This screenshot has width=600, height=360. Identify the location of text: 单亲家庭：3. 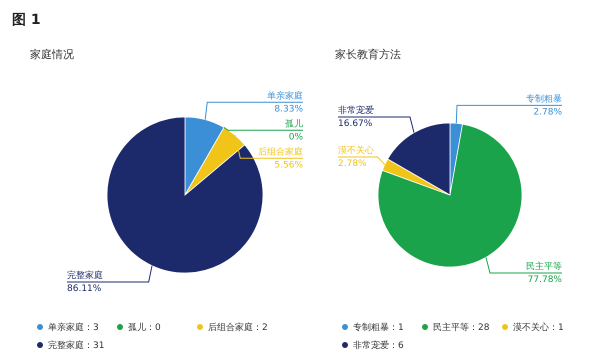
(73, 327).